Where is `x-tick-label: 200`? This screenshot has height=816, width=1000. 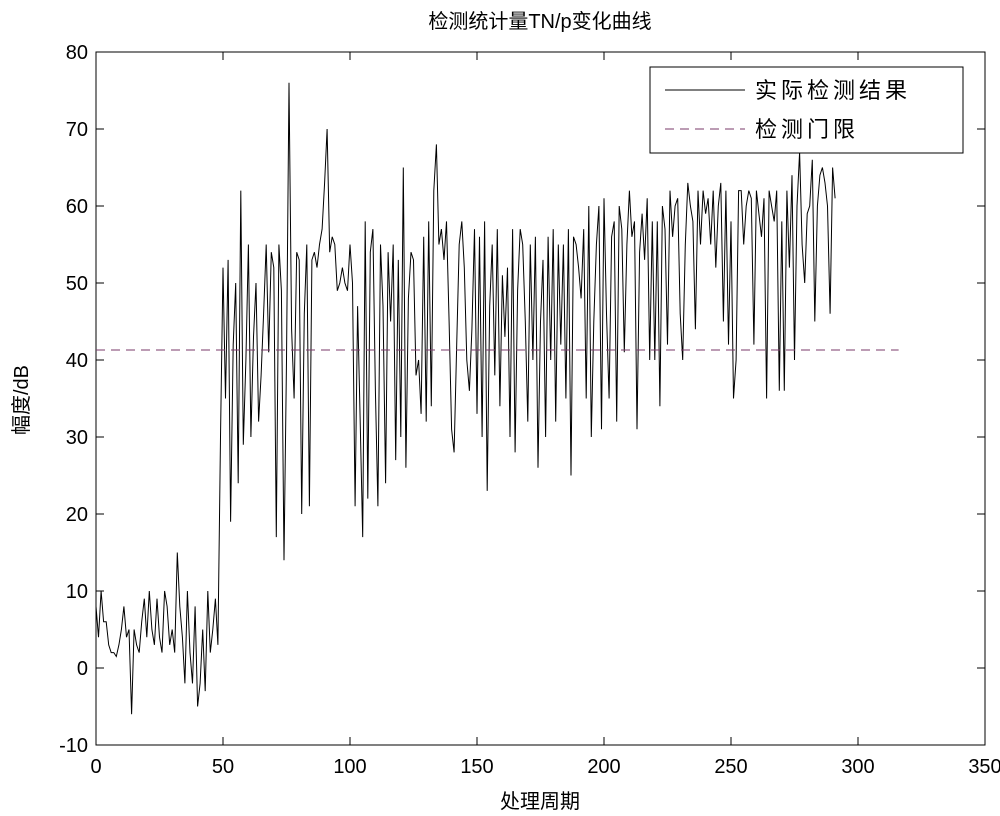 x-tick-label: 200 is located at coordinates (603, 767).